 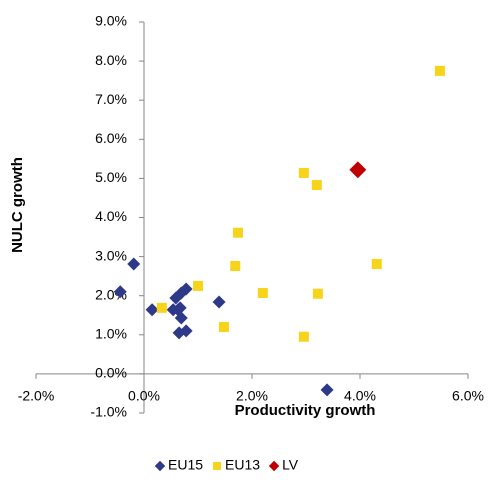 What do you see at coordinates (111, 216) in the screenshot?
I see `y-tick-label: 4.0%` at bounding box center [111, 216].